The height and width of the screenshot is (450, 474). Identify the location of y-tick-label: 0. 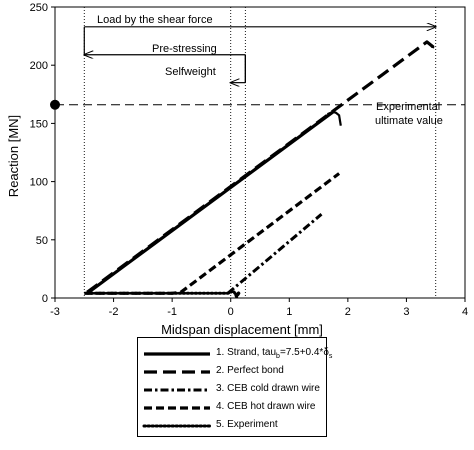
(45, 299).